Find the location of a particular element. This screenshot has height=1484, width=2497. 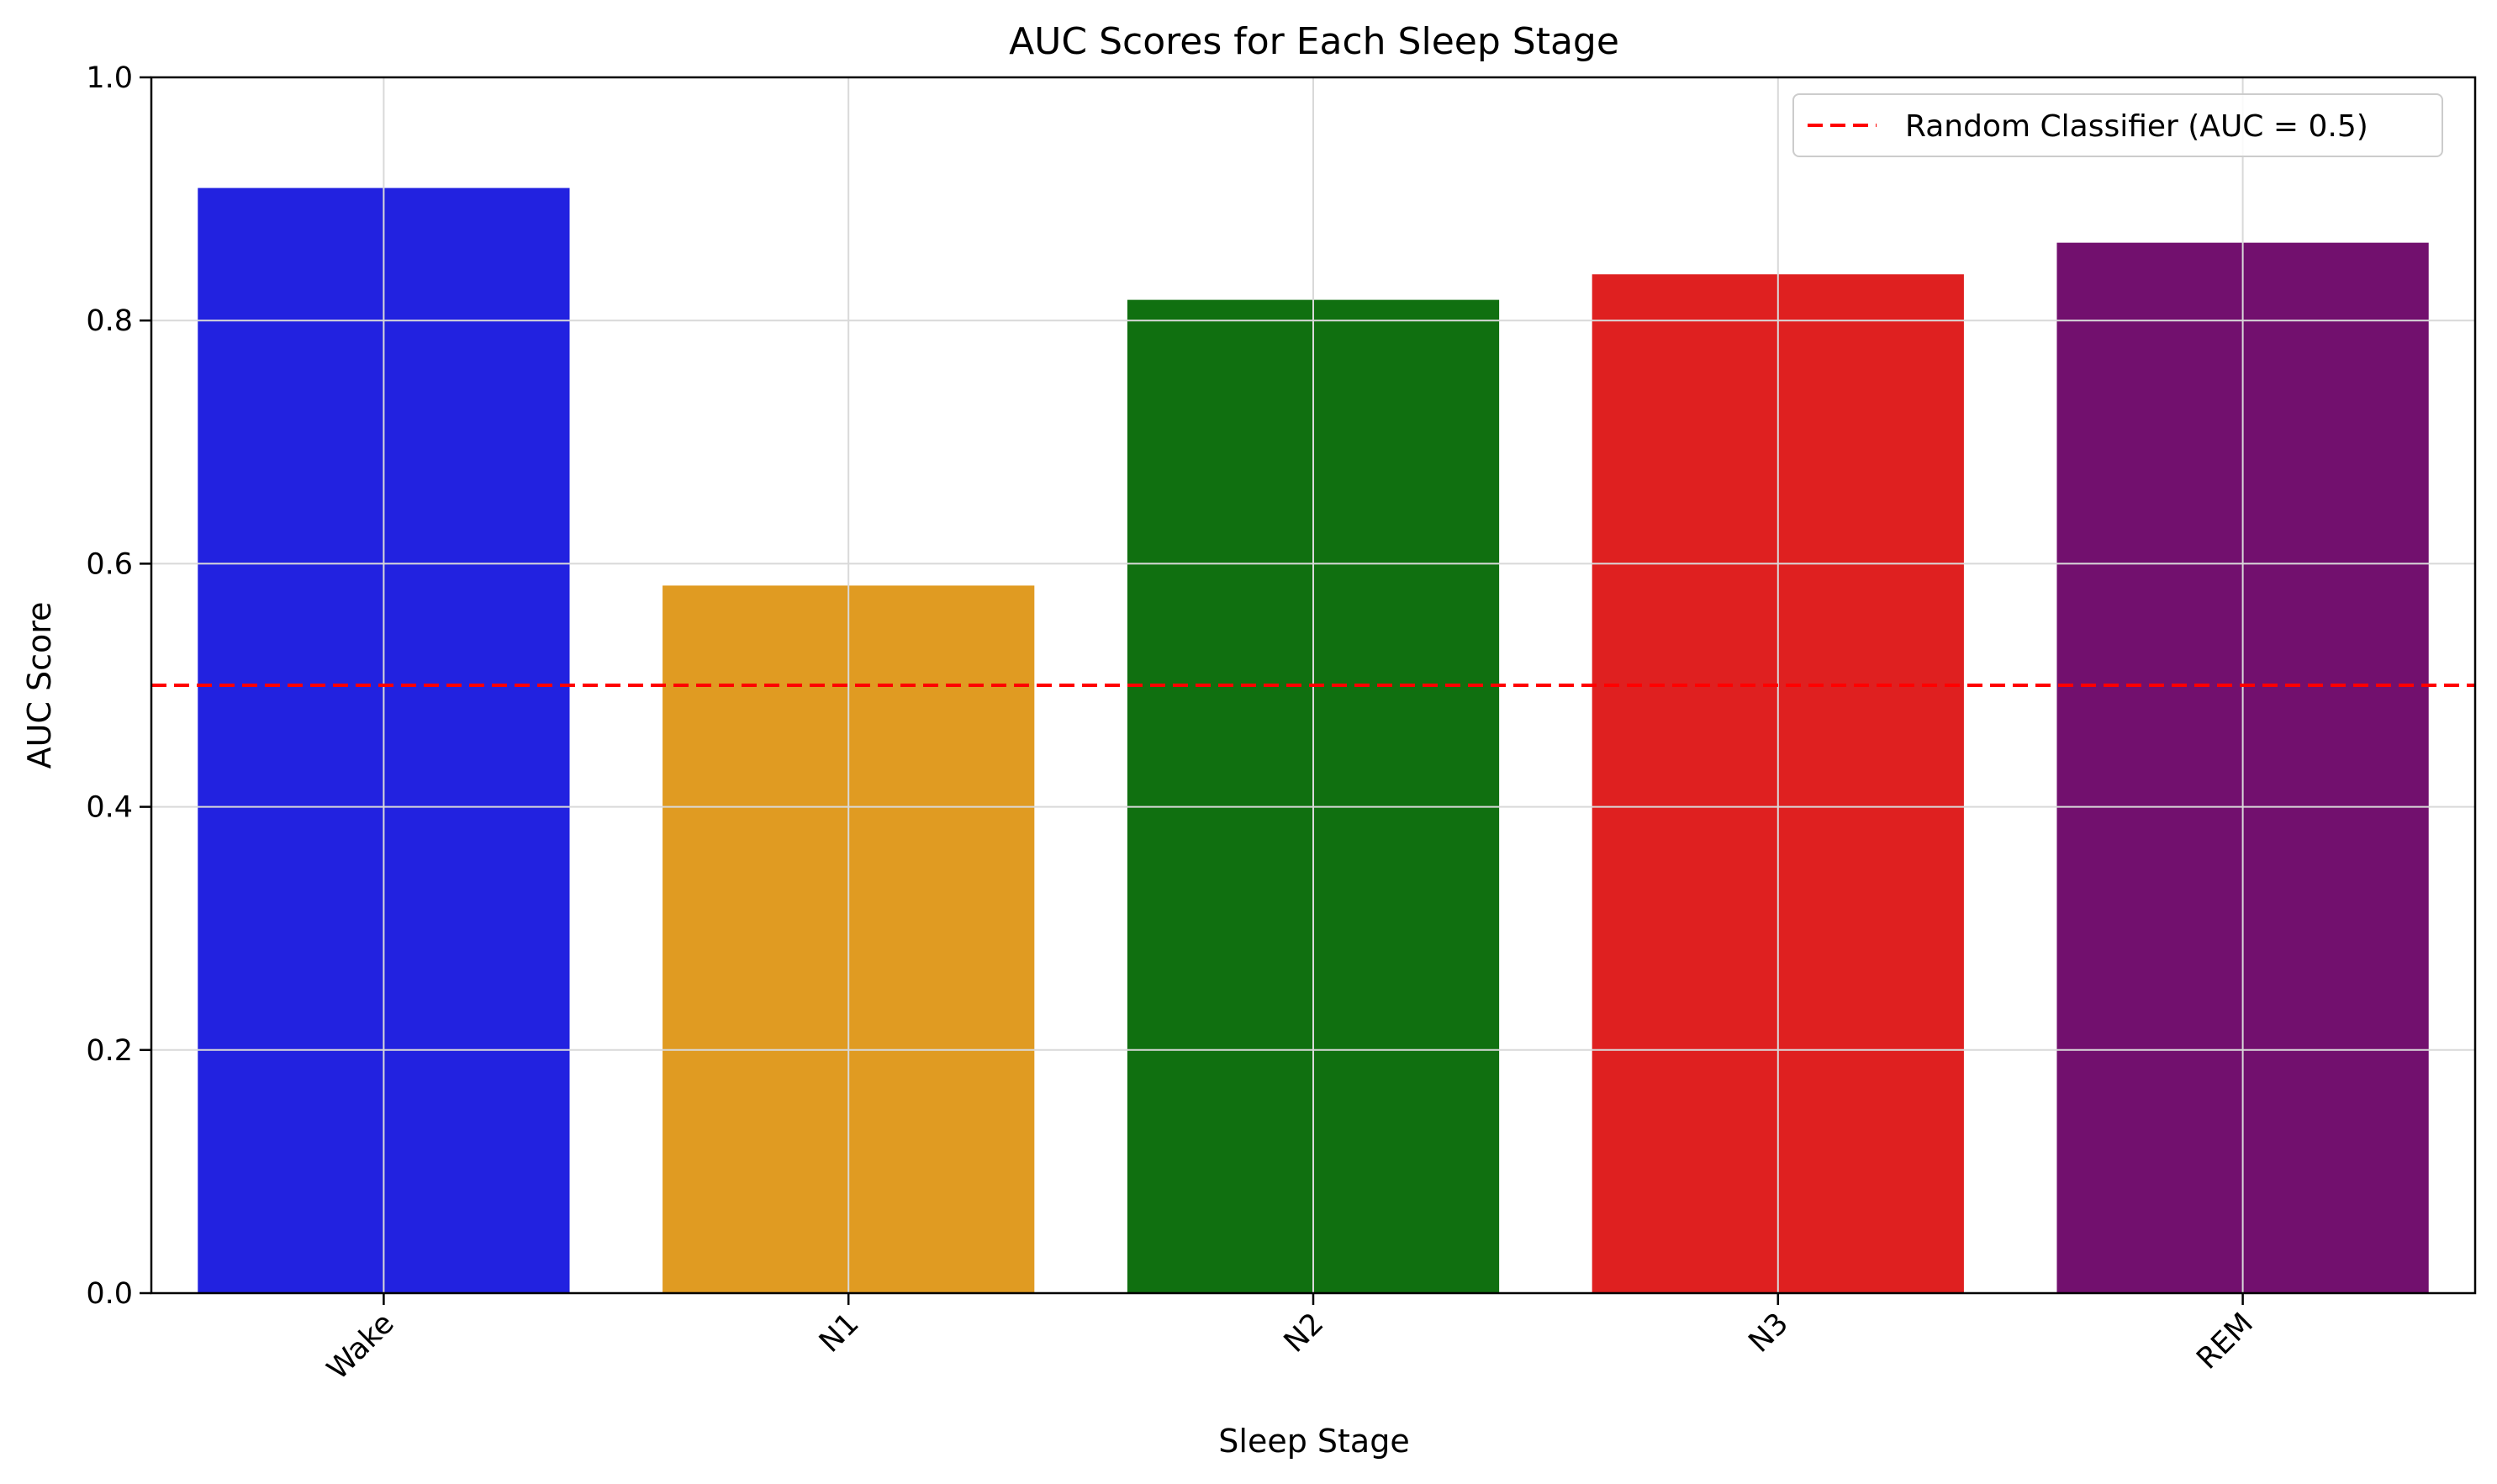

legend: Random Classifier (AUC = 0.5) is located at coordinates (2117, 125).